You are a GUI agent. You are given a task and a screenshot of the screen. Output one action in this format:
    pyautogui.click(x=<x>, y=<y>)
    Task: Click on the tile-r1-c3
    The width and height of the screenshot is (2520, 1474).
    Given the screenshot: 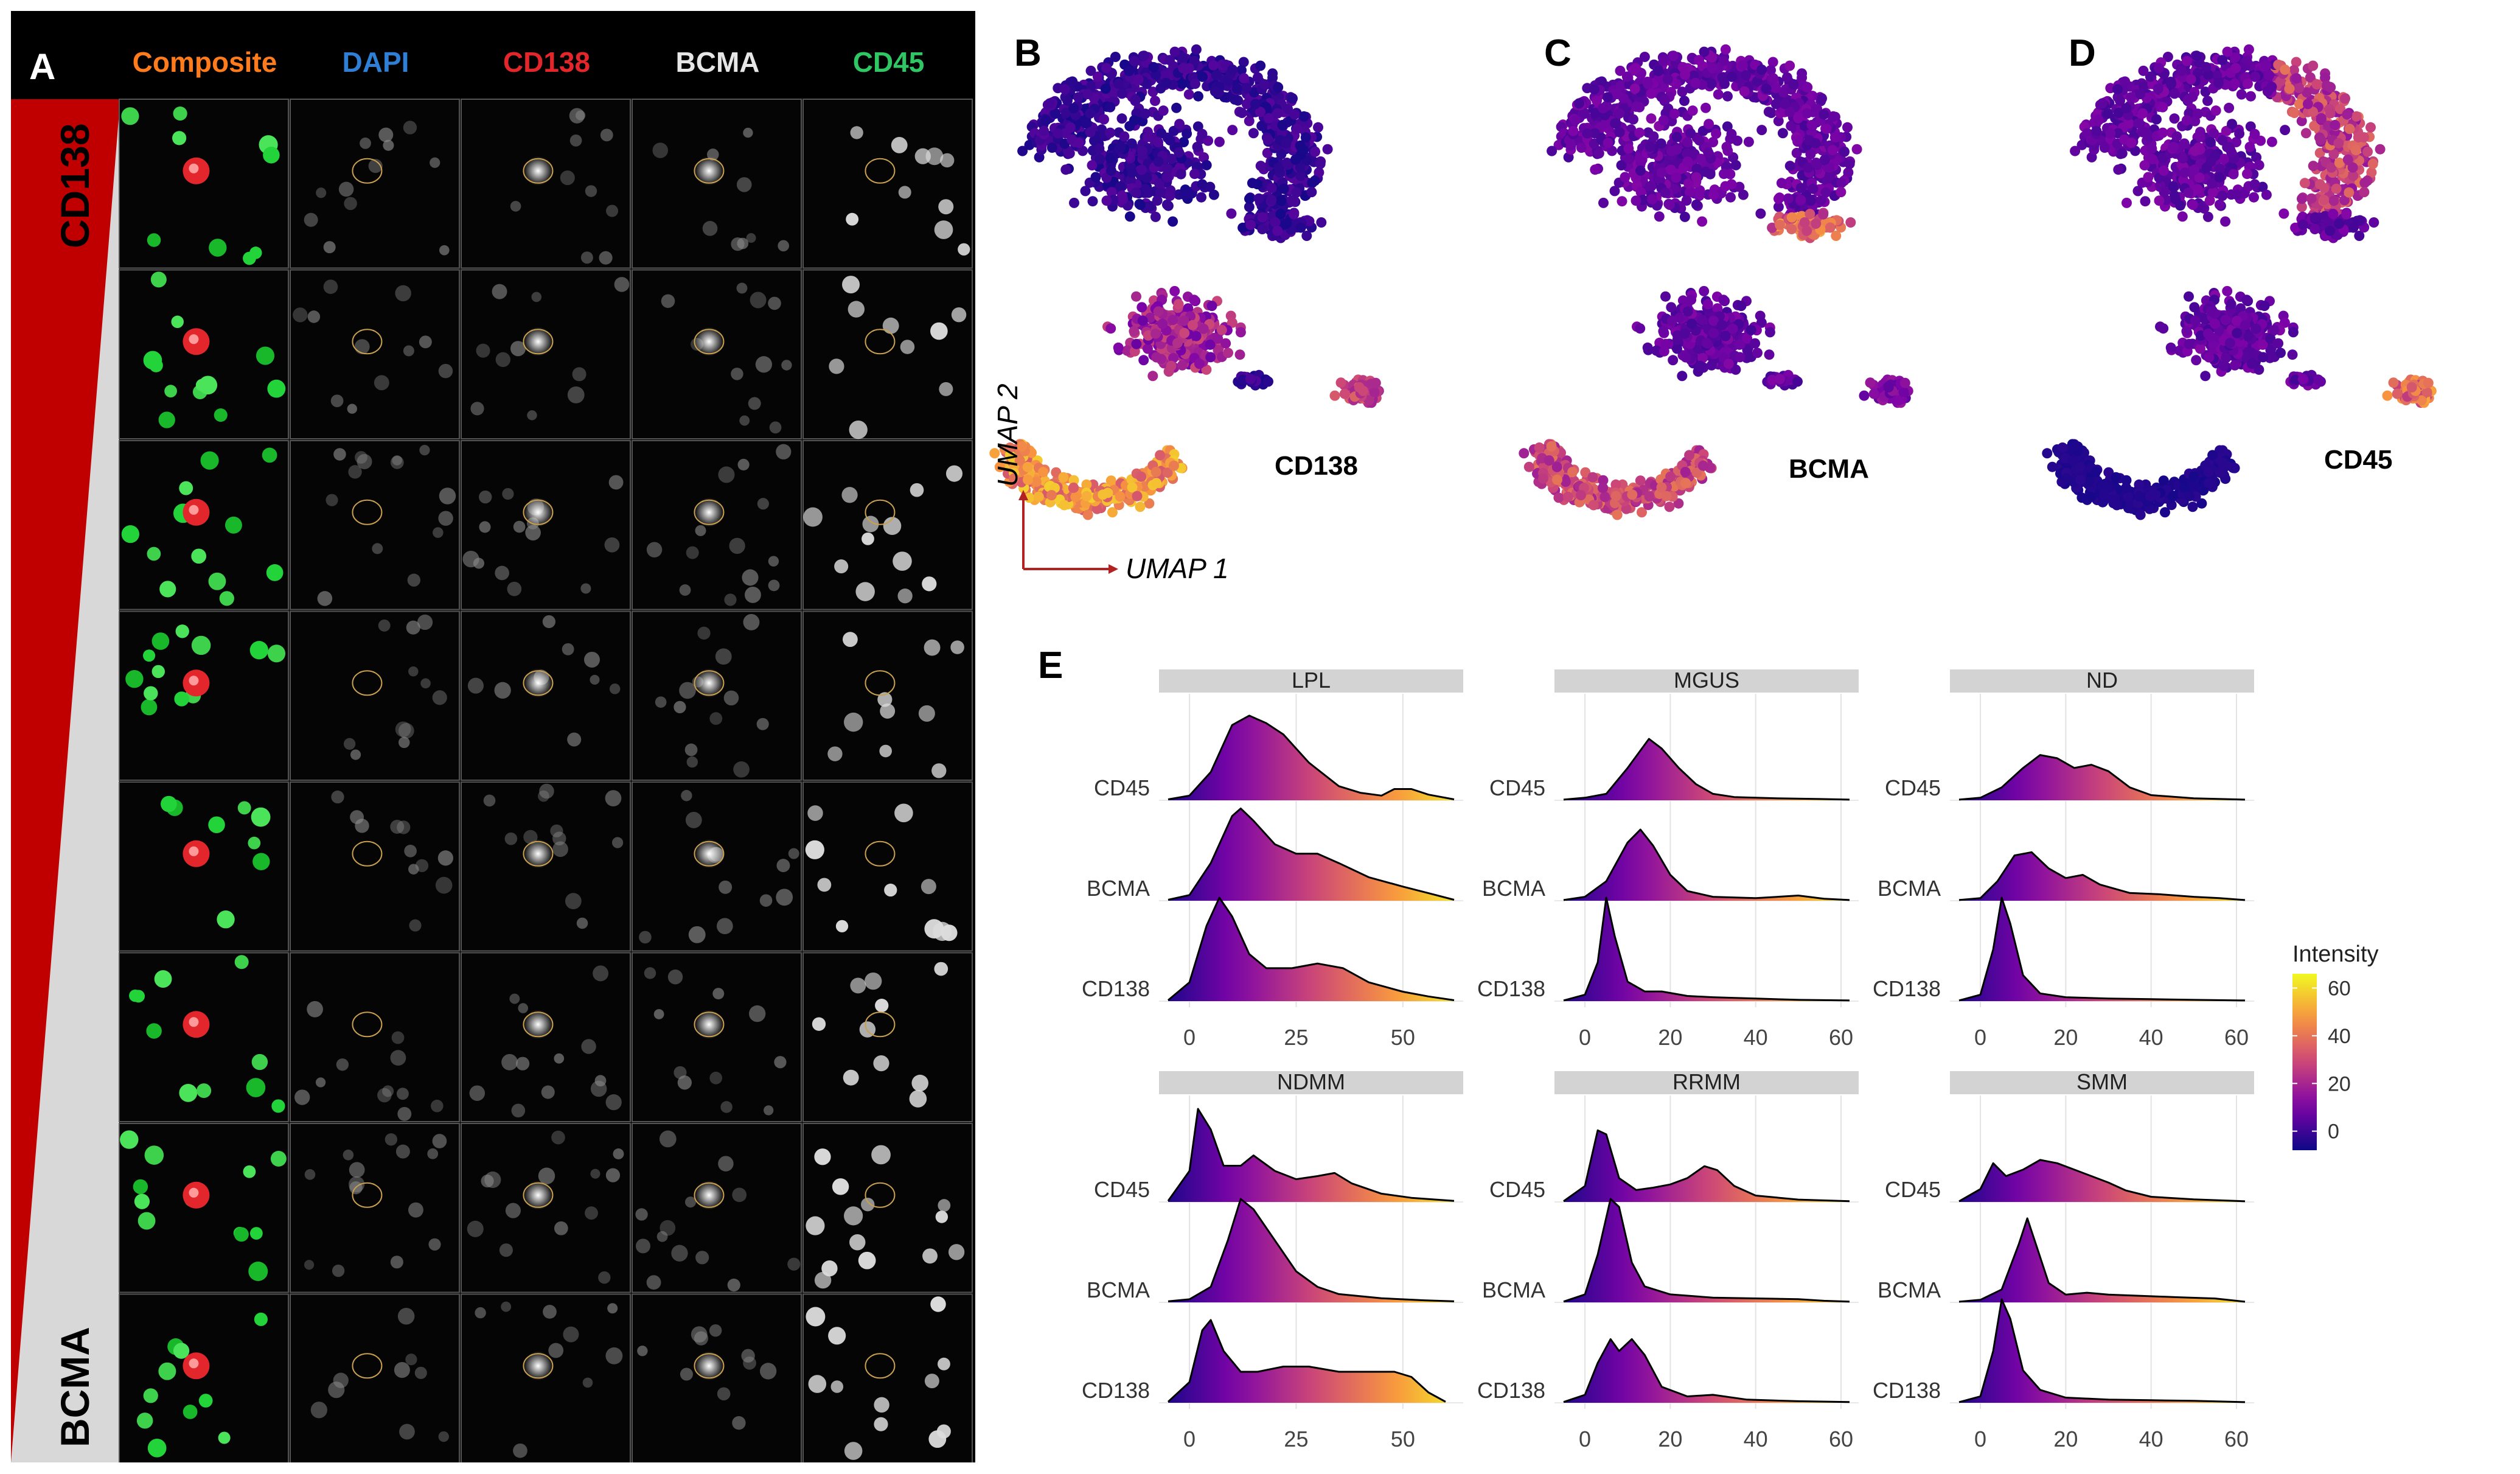 What is the action you would take?
    pyautogui.click(x=546, y=184)
    